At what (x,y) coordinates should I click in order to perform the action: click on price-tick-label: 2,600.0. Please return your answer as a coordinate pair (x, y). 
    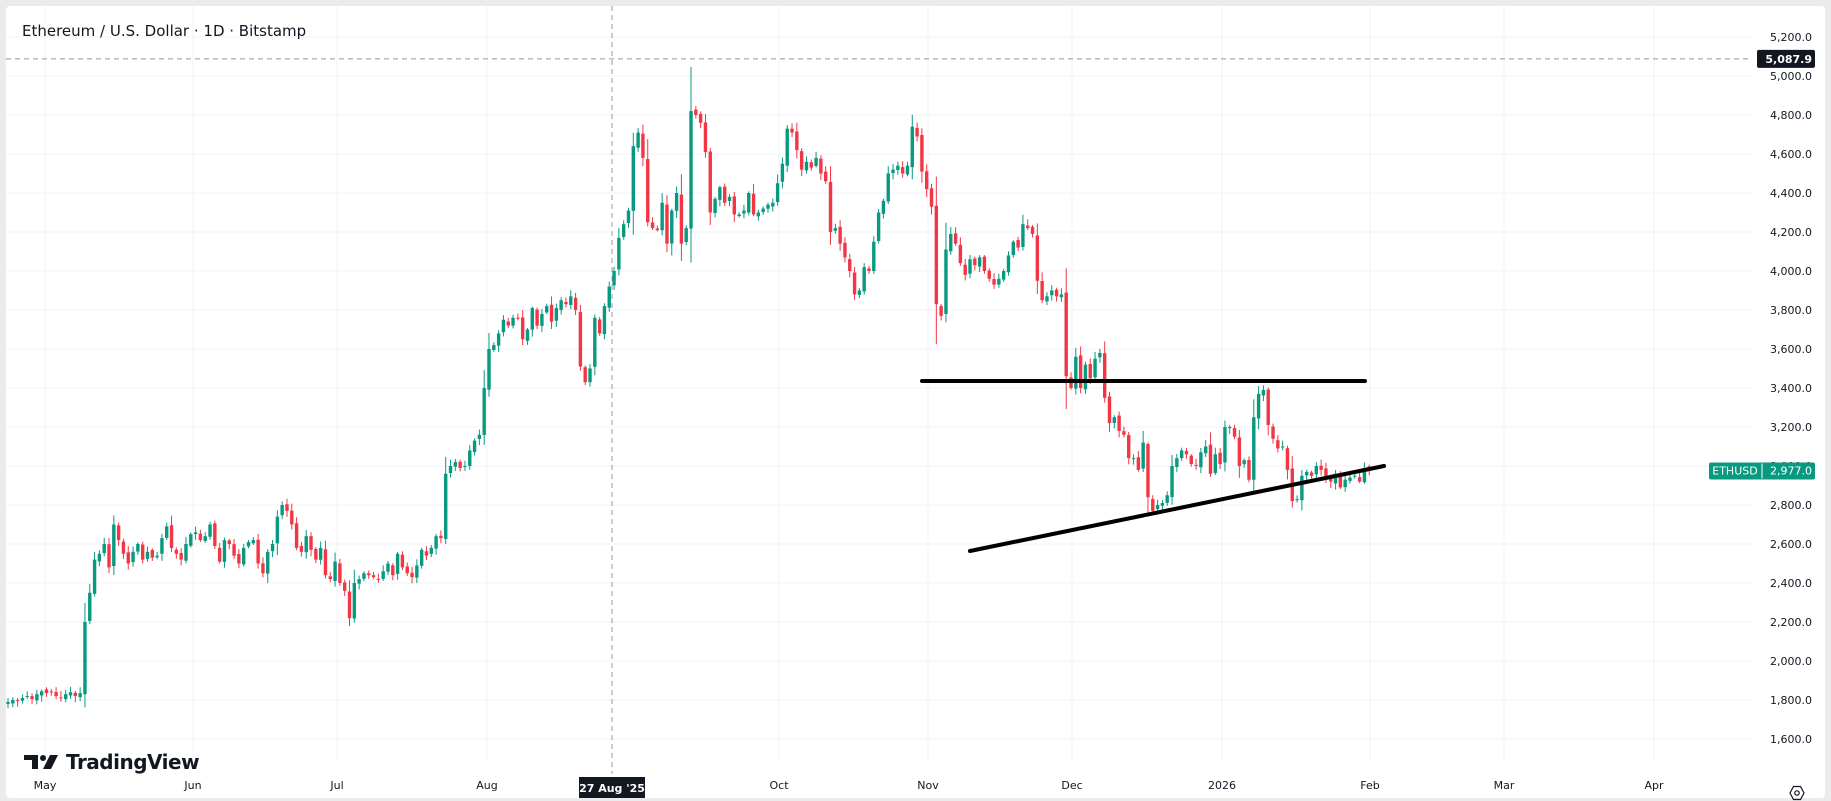
    Looking at the image, I should click on (1791, 544).